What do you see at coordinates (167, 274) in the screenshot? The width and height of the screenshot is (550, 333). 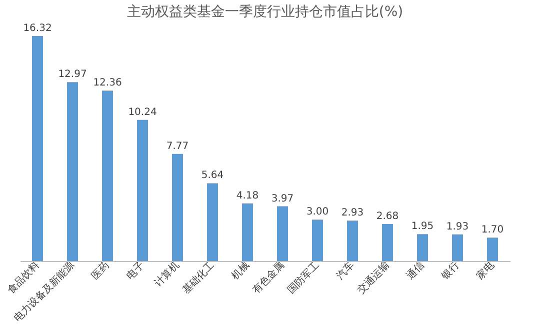 I see `x-tick-label: 计算机` at bounding box center [167, 274].